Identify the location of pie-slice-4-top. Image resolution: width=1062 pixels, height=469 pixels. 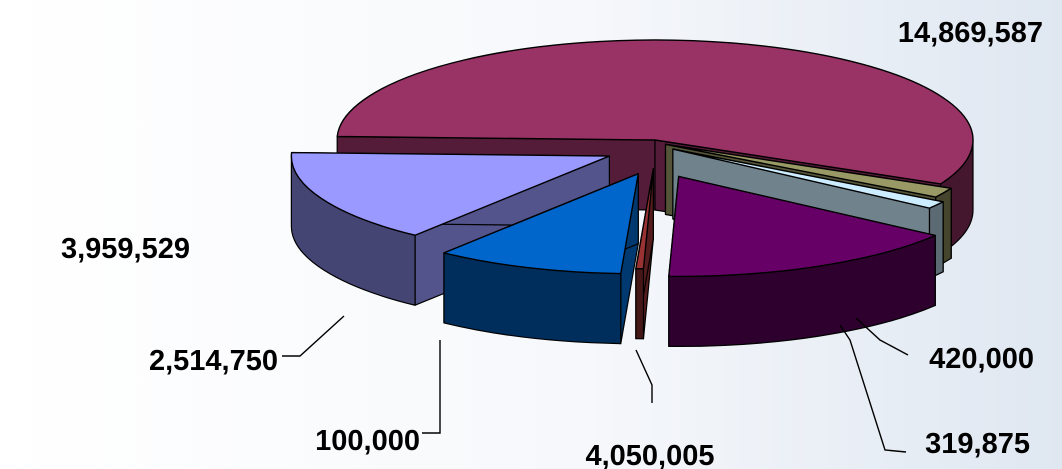
(802, 226).